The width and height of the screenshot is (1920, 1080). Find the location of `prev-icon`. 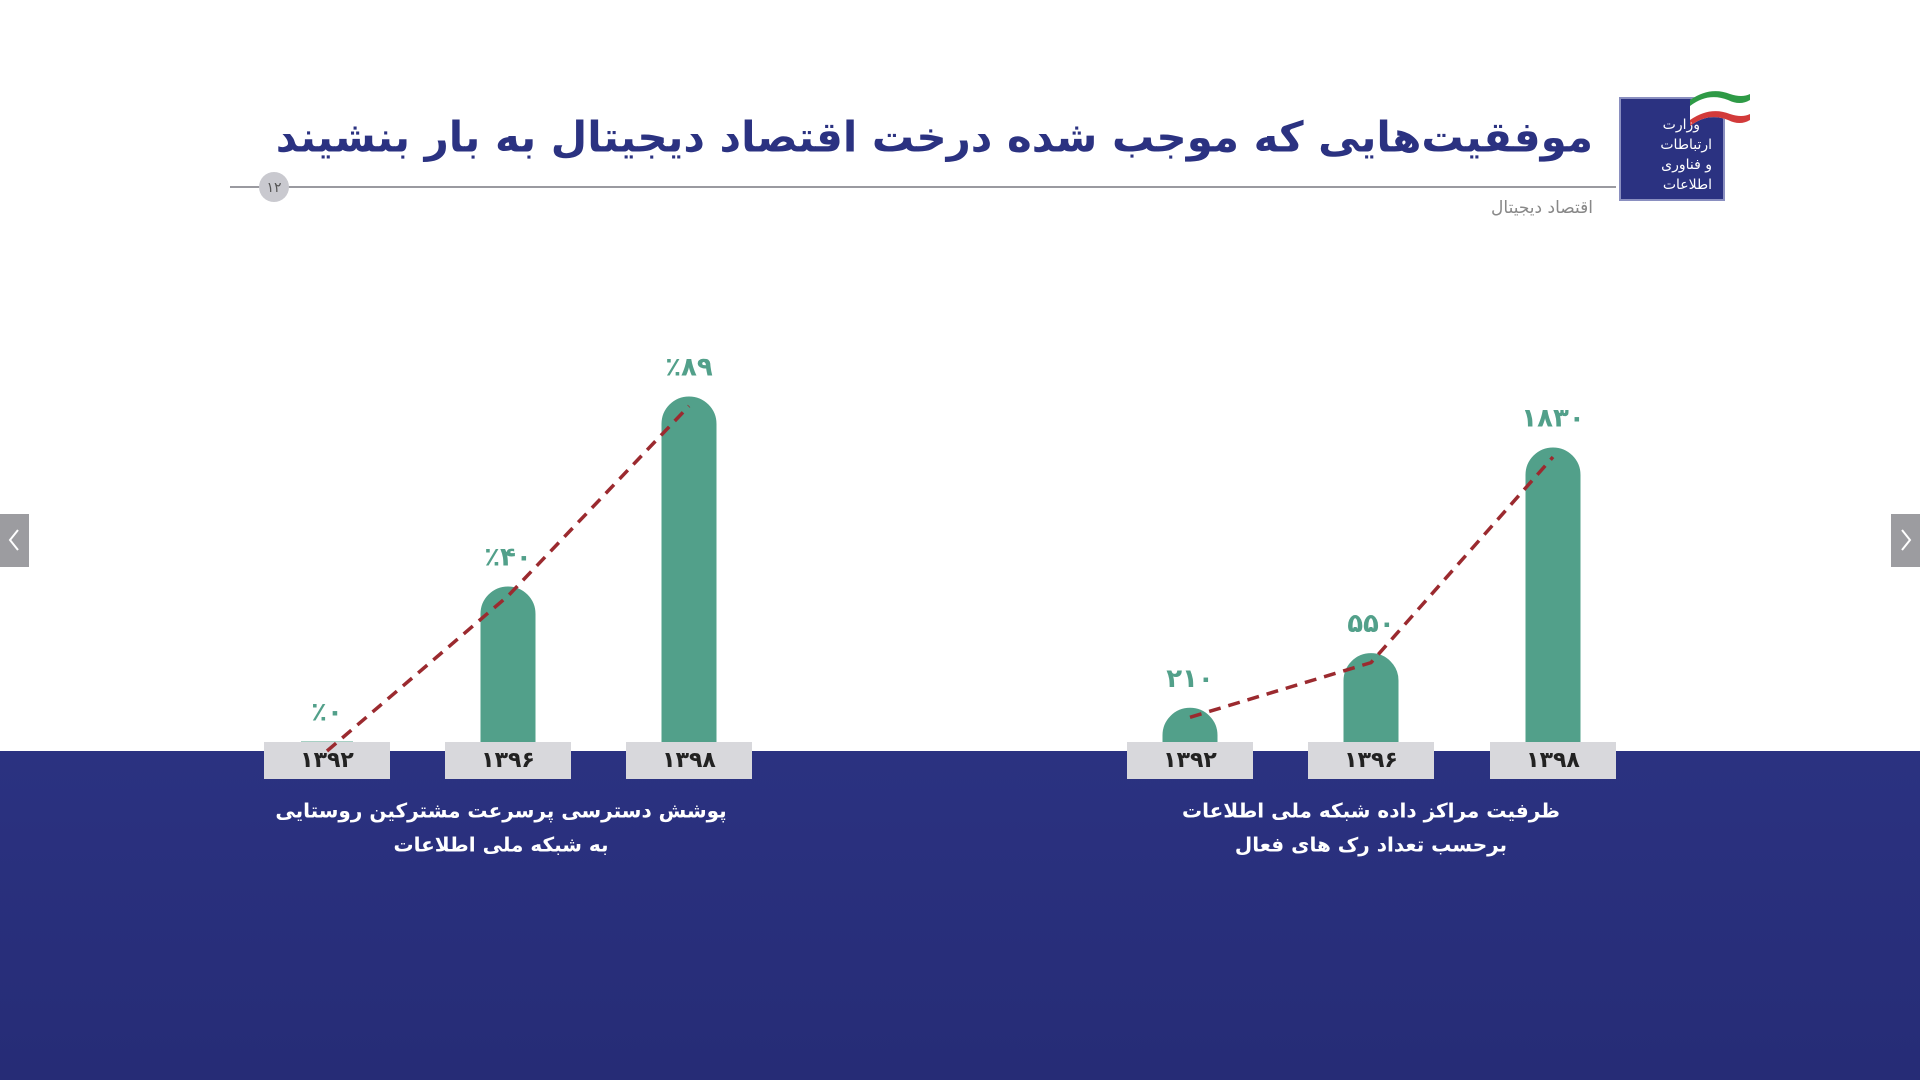

prev-icon is located at coordinates (13, 540).